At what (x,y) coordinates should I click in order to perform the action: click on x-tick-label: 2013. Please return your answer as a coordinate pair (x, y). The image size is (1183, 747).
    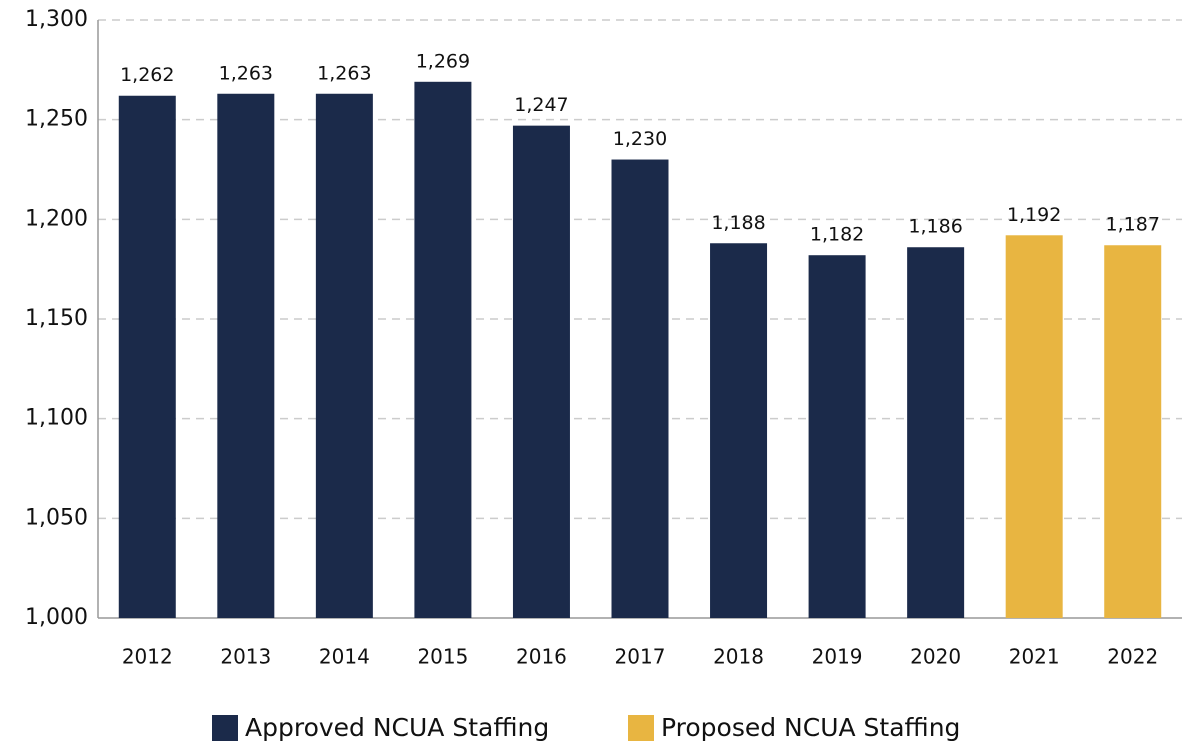
    Looking at the image, I should click on (245, 657).